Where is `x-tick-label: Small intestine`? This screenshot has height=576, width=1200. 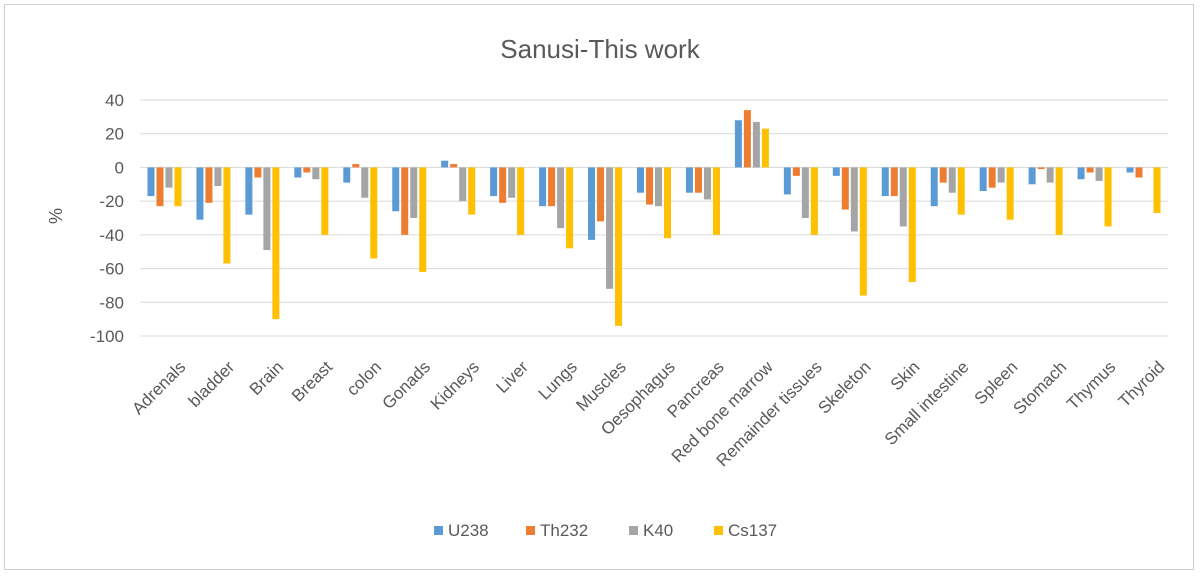 x-tick-label: Small intestine is located at coordinates (927, 403).